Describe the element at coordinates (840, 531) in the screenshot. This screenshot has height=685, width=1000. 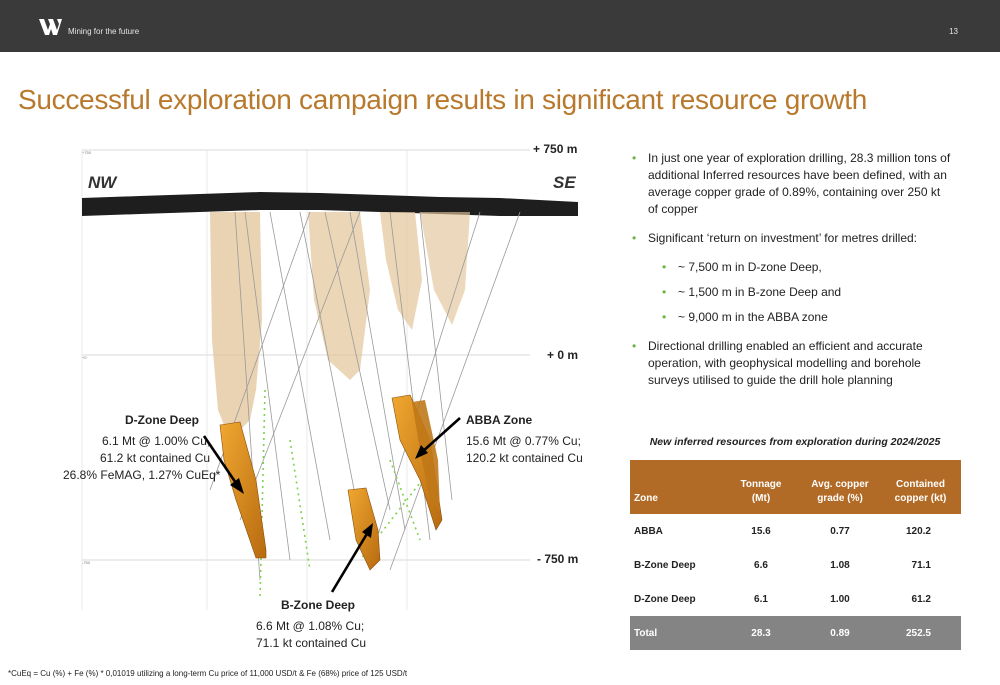
I see `cell-grade: 0.77` at that location.